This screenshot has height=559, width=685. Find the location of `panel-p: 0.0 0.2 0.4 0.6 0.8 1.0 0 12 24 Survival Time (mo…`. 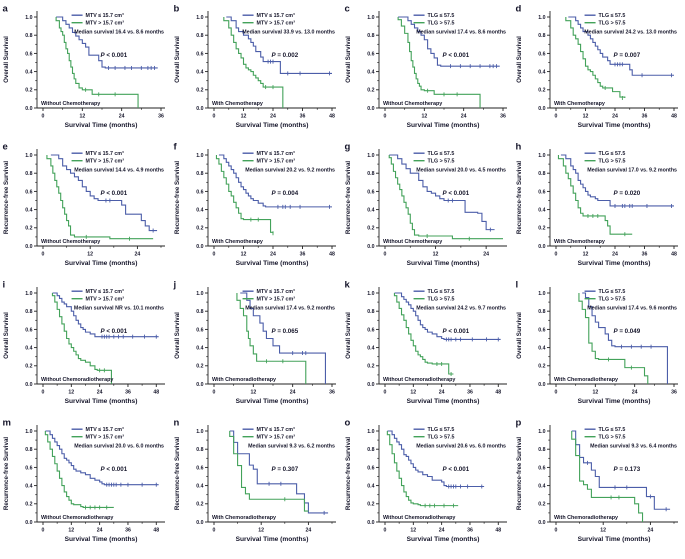

panel-p: 0.0 0.2 0.4 0.6 0.8 1.0 0 12 24 Survival Time (mo… is located at coordinates (599, 485).